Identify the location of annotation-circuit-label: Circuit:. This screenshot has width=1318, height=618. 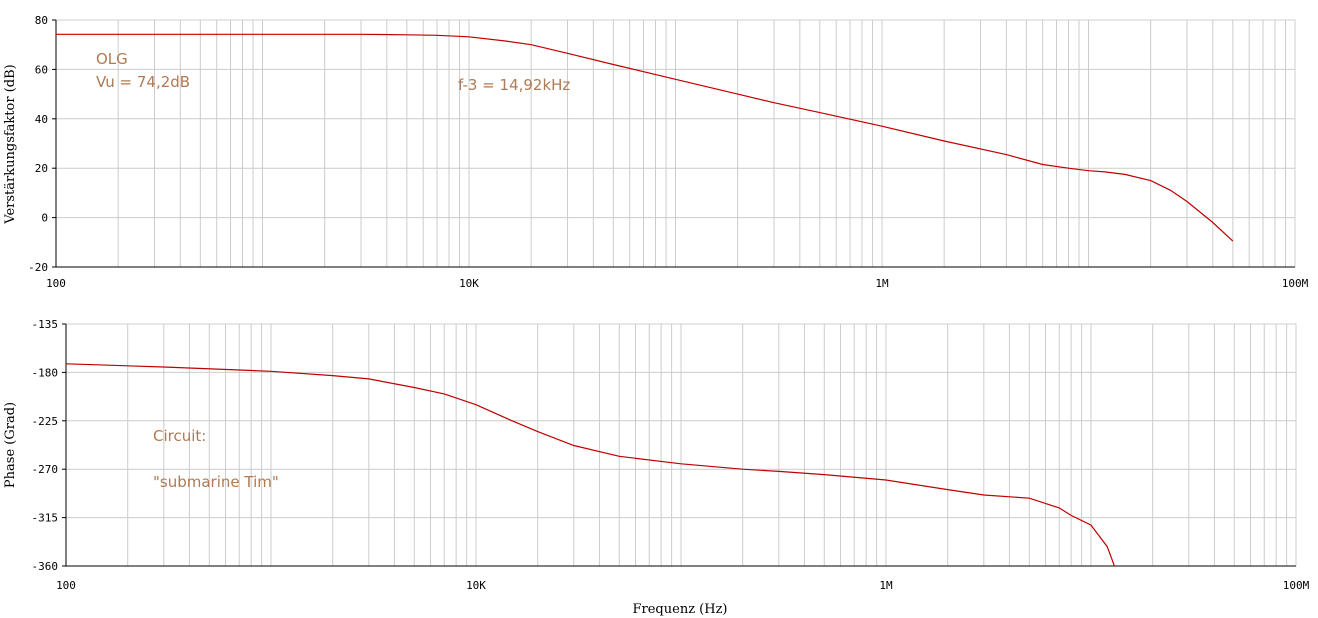
(179, 436).